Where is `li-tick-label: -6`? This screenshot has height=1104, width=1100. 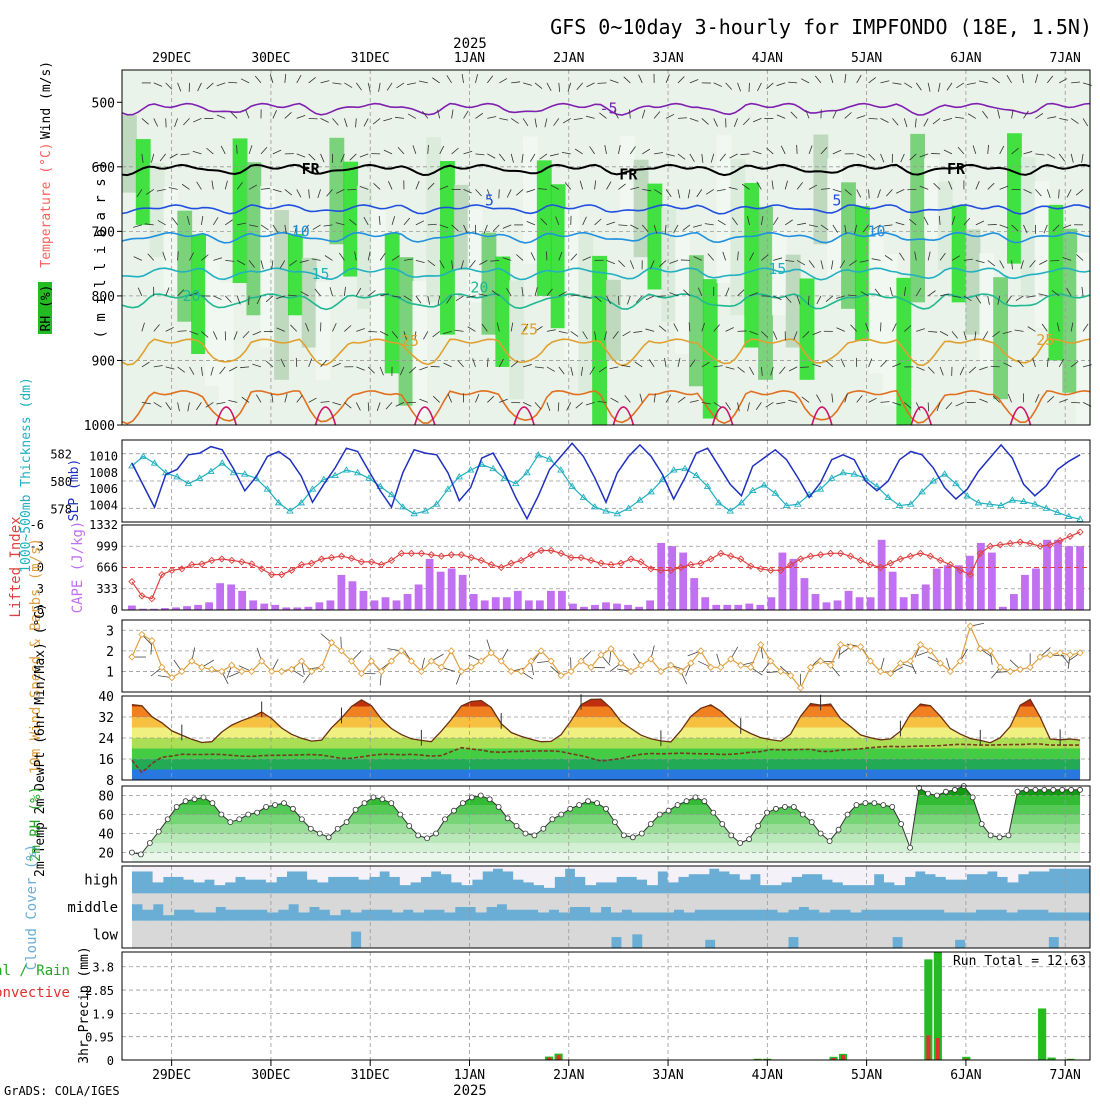 li-tick-label: -6 is located at coordinates (37, 525).